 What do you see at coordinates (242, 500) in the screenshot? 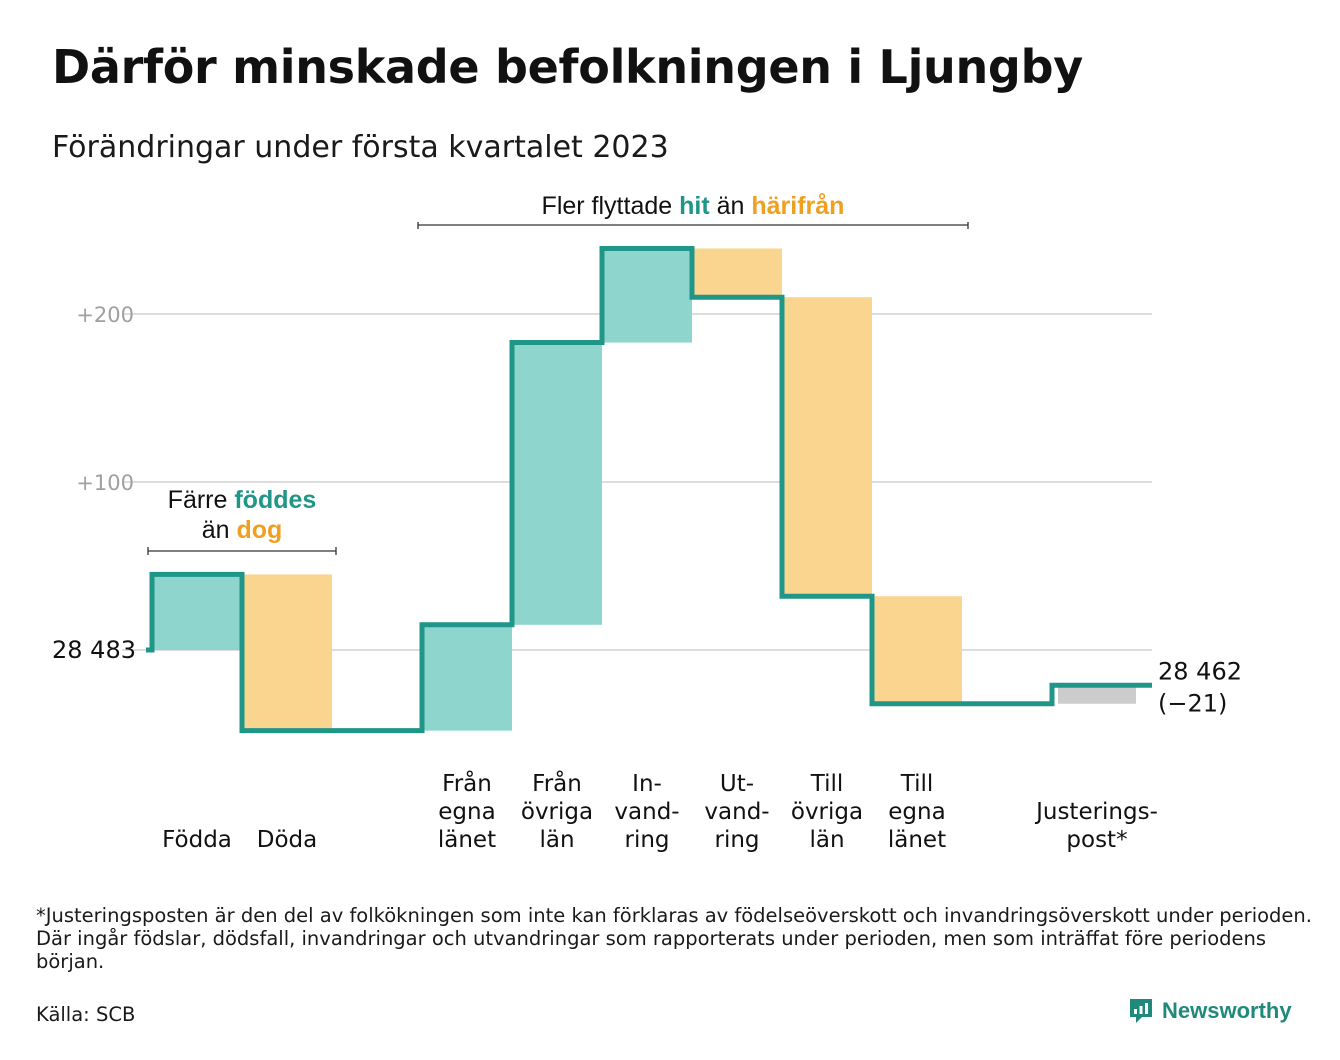
I see `annotation-births-deaths-line1: Färre föddes` at bounding box center [242, 500].